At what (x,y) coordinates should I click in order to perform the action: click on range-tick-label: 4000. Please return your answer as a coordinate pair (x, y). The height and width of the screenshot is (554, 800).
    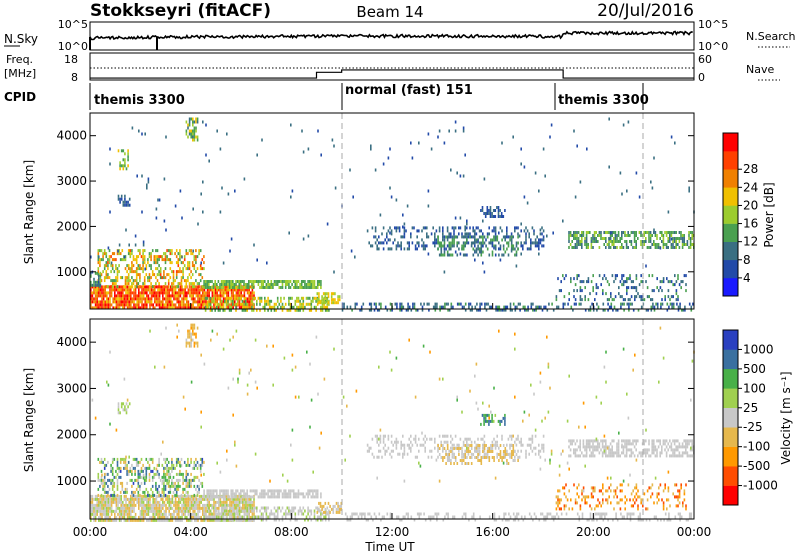
    Looking at the image, I should click on (71, 136).